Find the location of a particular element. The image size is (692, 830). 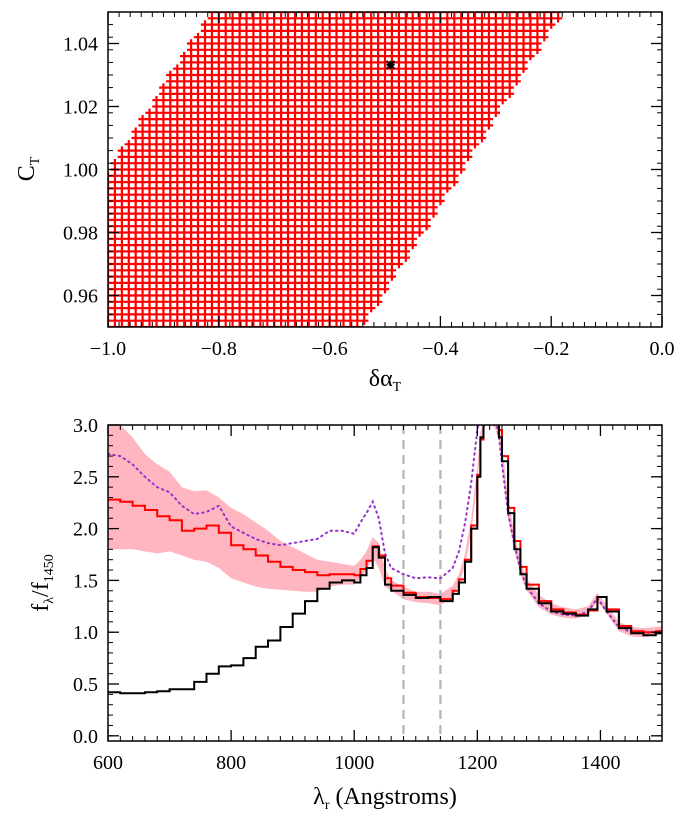

y-tick-label: 1.5 is located at coordinates (85, 581).